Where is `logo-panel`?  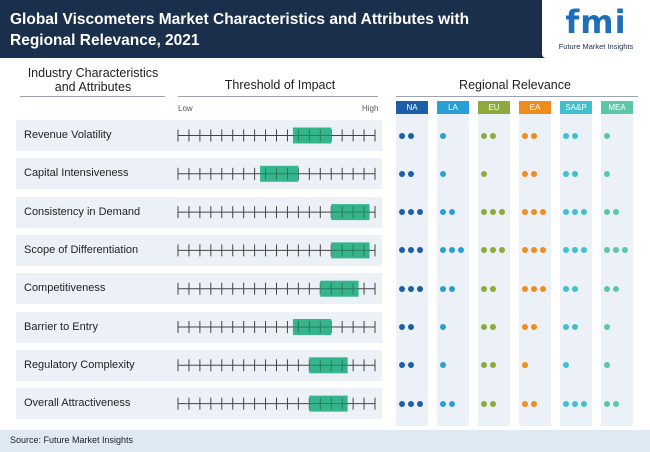 logo-panel is located at coordinates (596, 29).